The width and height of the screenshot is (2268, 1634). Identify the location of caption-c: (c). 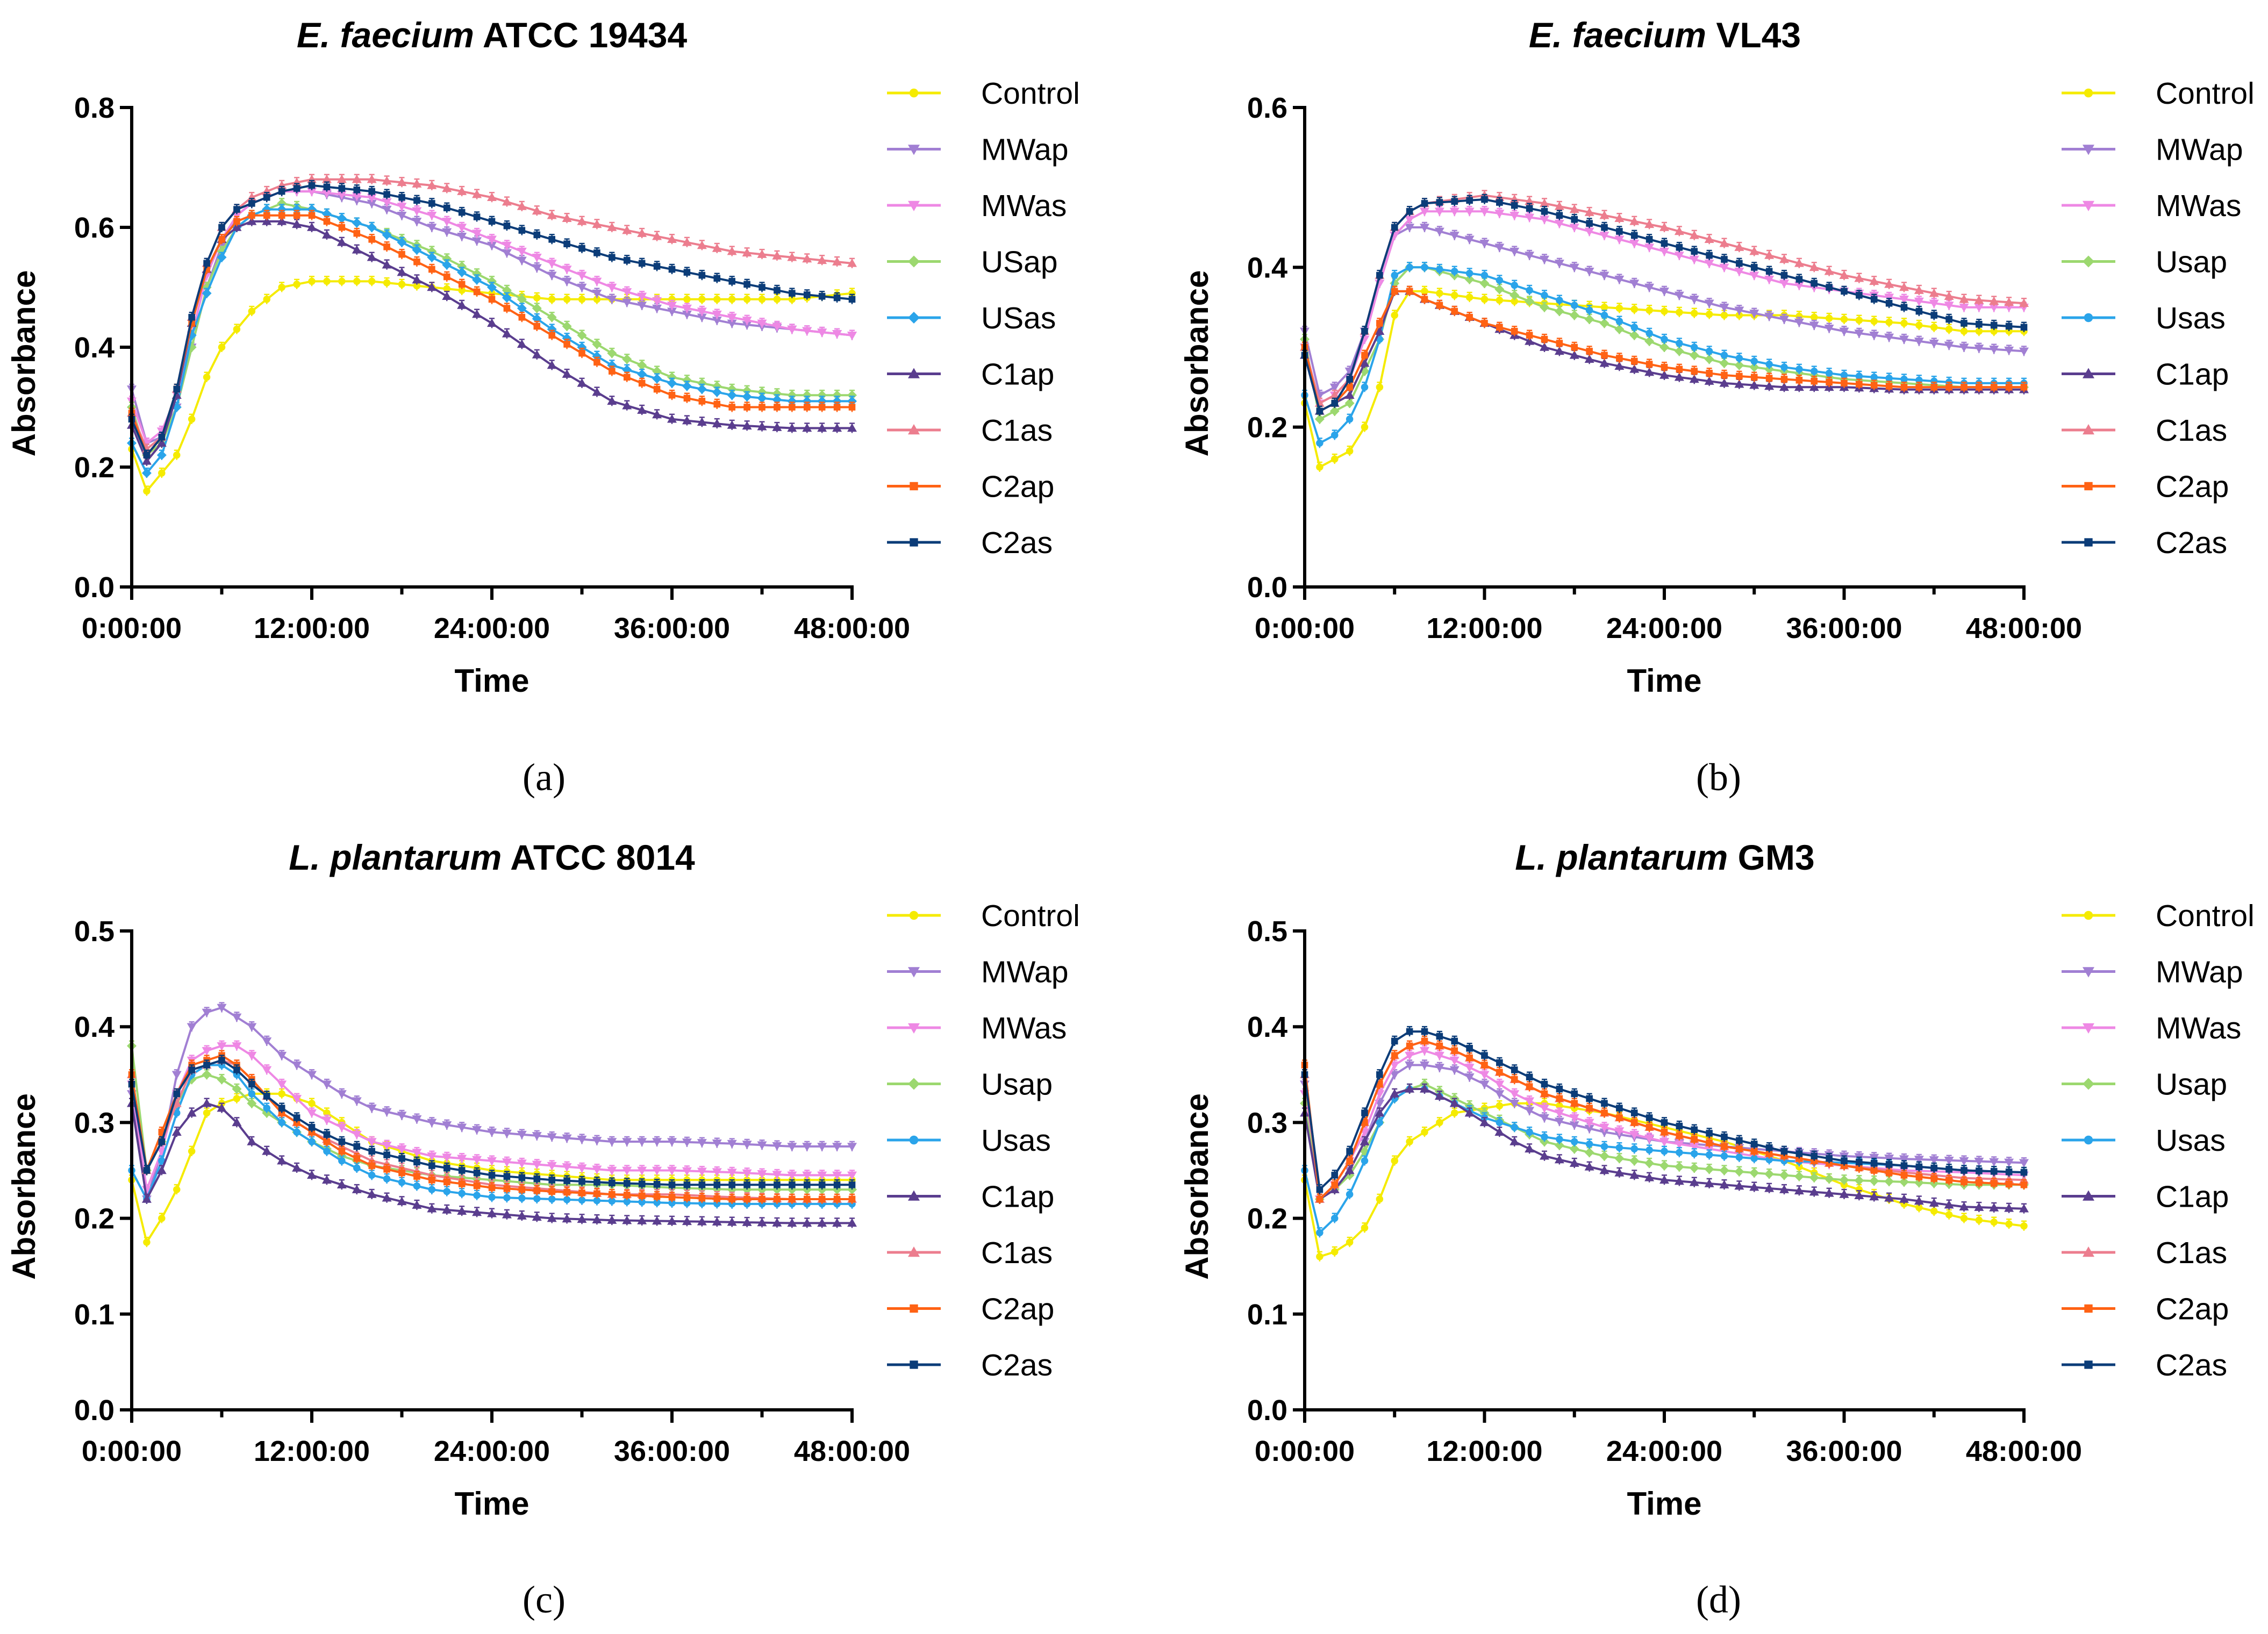
(544, 1599).